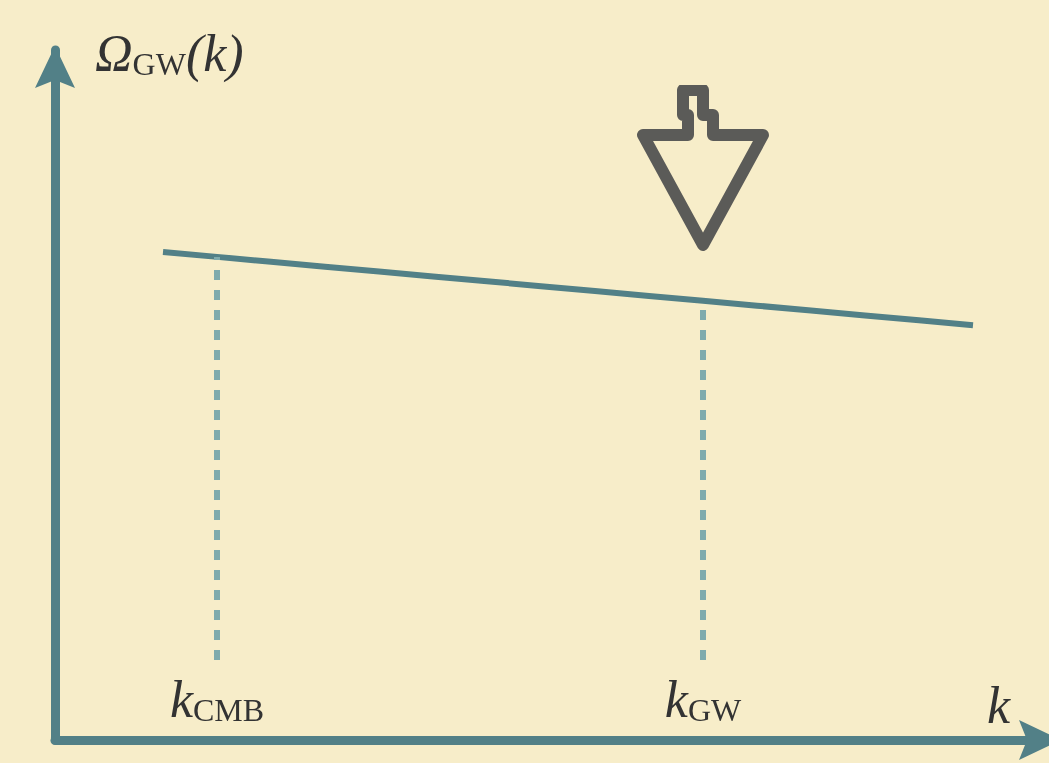 The image size is (1049, 763). Describe the element at coordinates (169, 53) in the screenshot. I see `y-axis-title: ΩGW(k)` at that location.